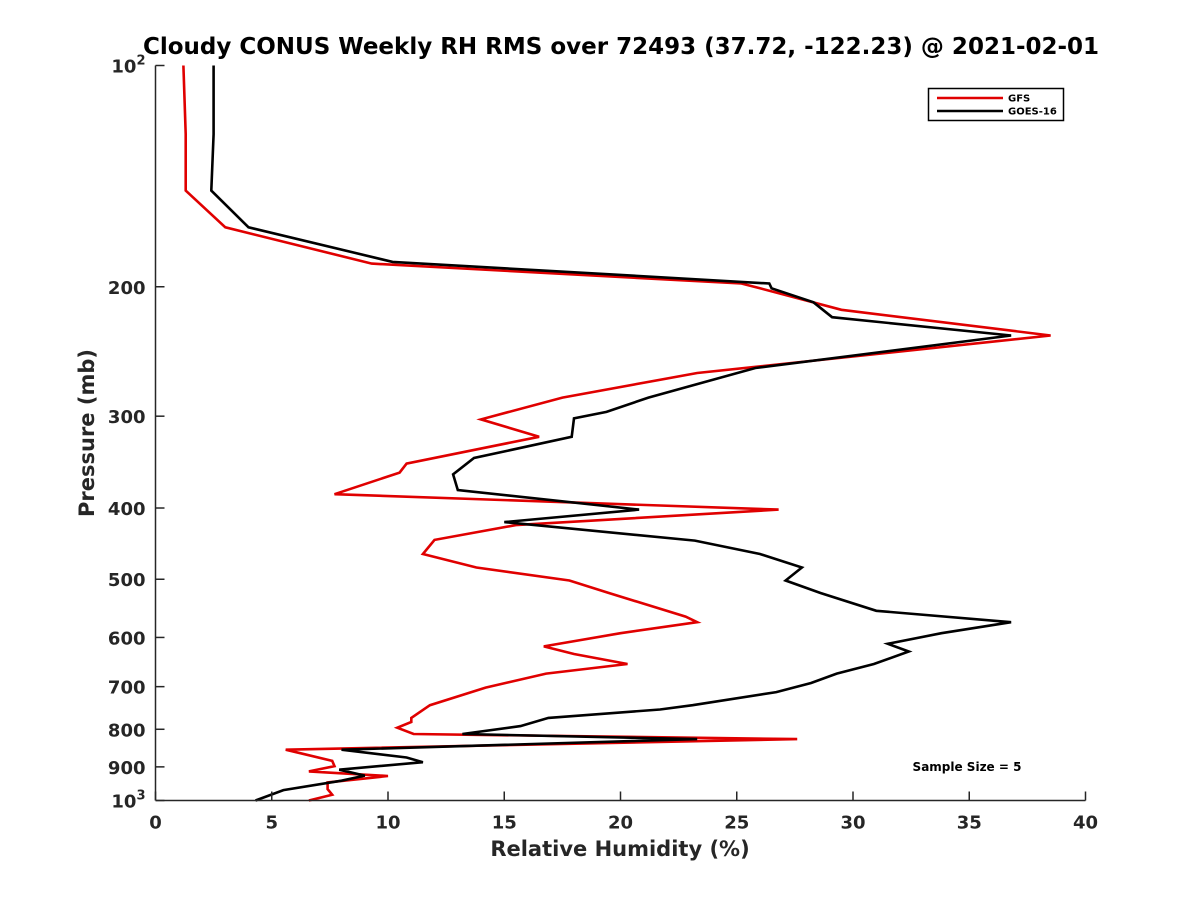 Image resolution: width=1200 pixels, height=900 pixels. What do you see at coordinates (128, 801) in the screenshot?
I see `y-tick-label: 10³` at bounding box center [128, 801].